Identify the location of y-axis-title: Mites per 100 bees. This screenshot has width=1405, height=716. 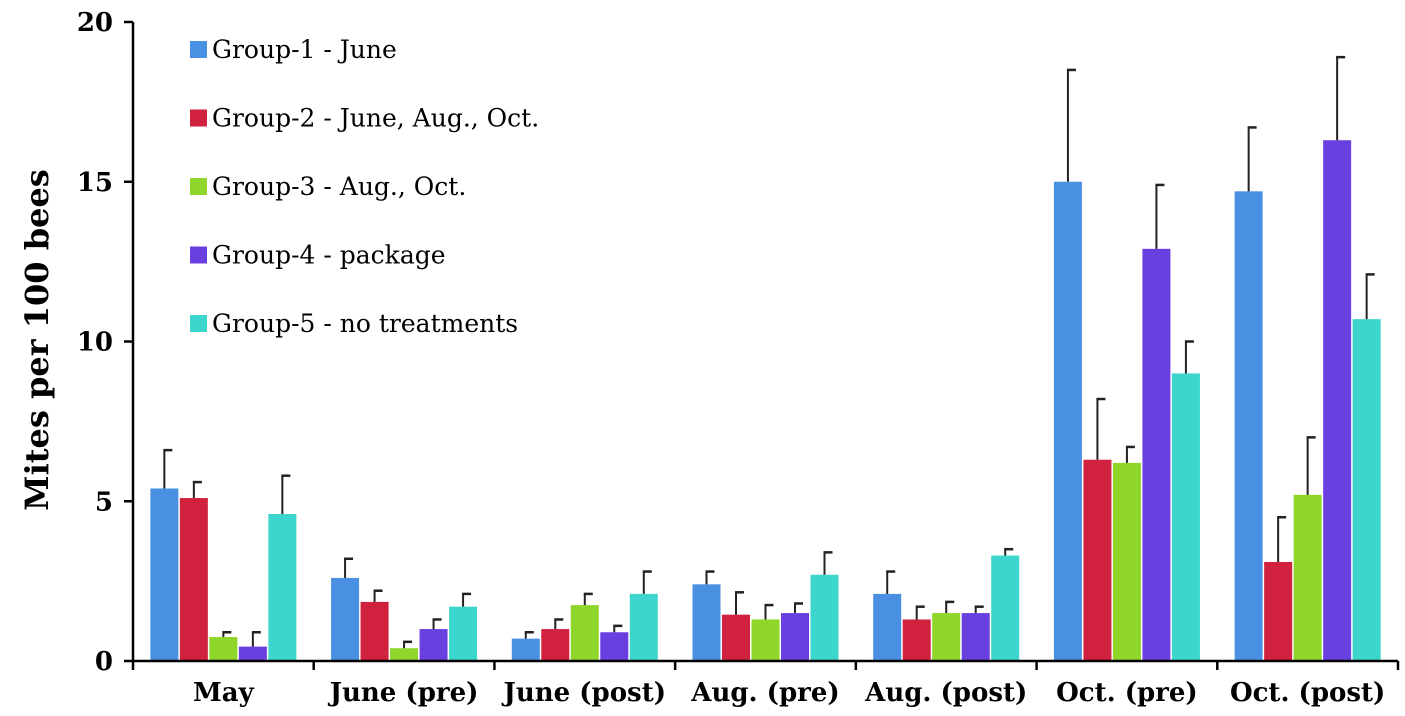
(37, 340).